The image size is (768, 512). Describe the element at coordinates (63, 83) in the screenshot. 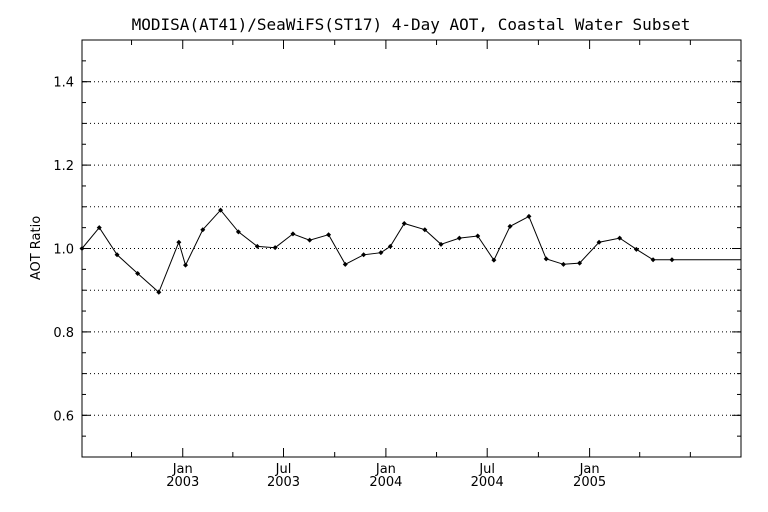

I see `y-tick-label: 1.4` at that location.